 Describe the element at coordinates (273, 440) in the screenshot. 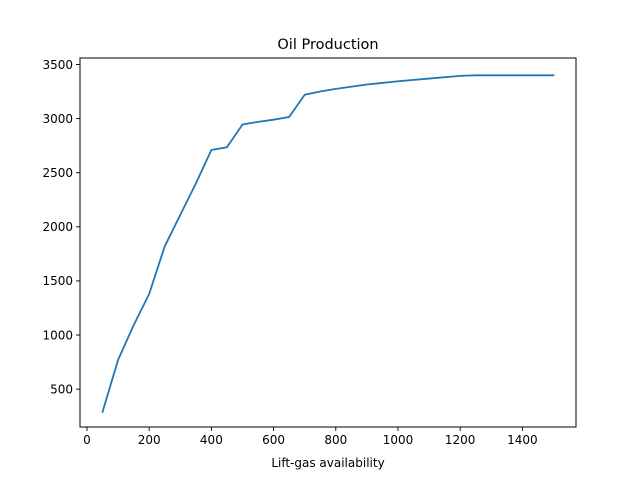

I see `x-tick-label: 600` at that location.